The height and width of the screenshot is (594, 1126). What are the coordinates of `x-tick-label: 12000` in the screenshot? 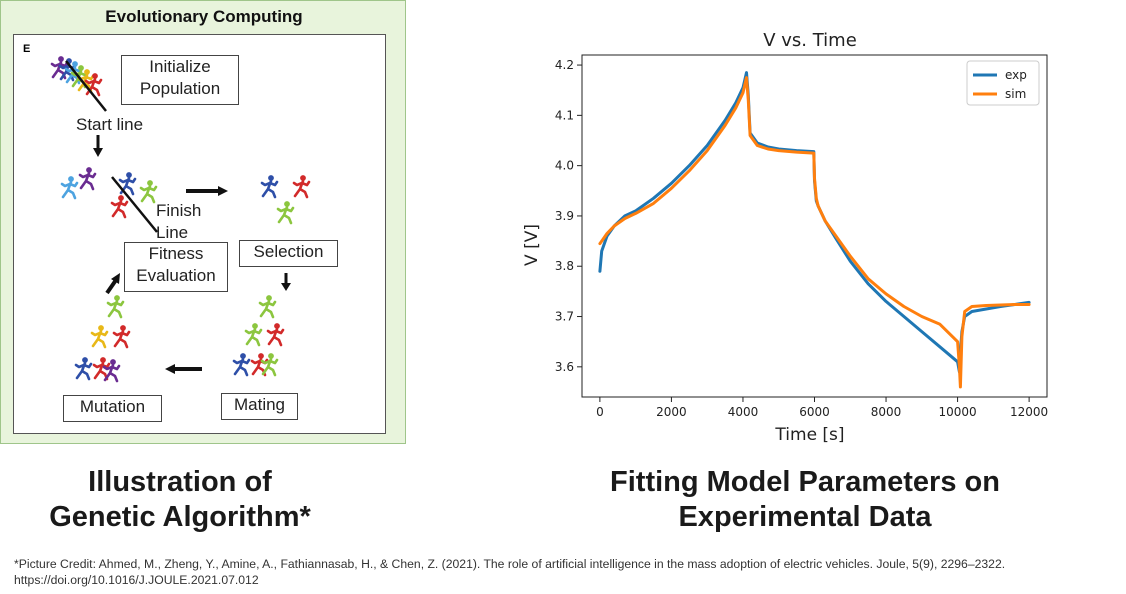 It's located at (1029, 412).